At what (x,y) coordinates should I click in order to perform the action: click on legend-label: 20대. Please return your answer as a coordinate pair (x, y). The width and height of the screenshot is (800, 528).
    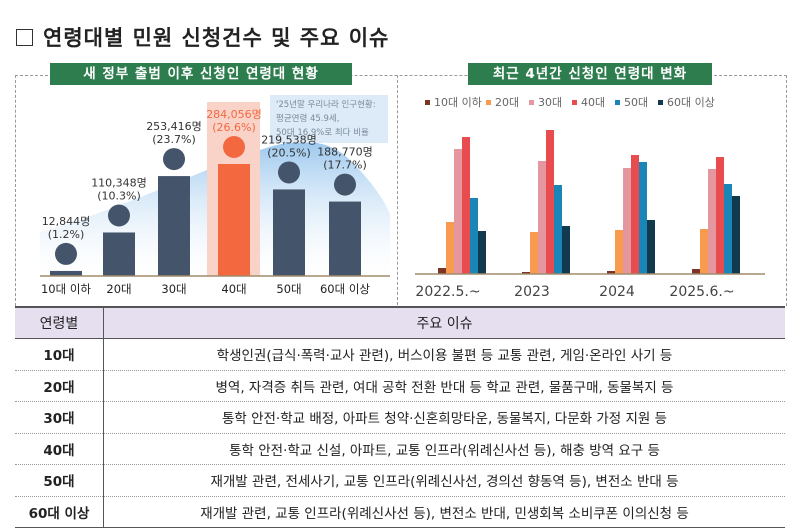
    Looking at the image, I should click on (507, 102).